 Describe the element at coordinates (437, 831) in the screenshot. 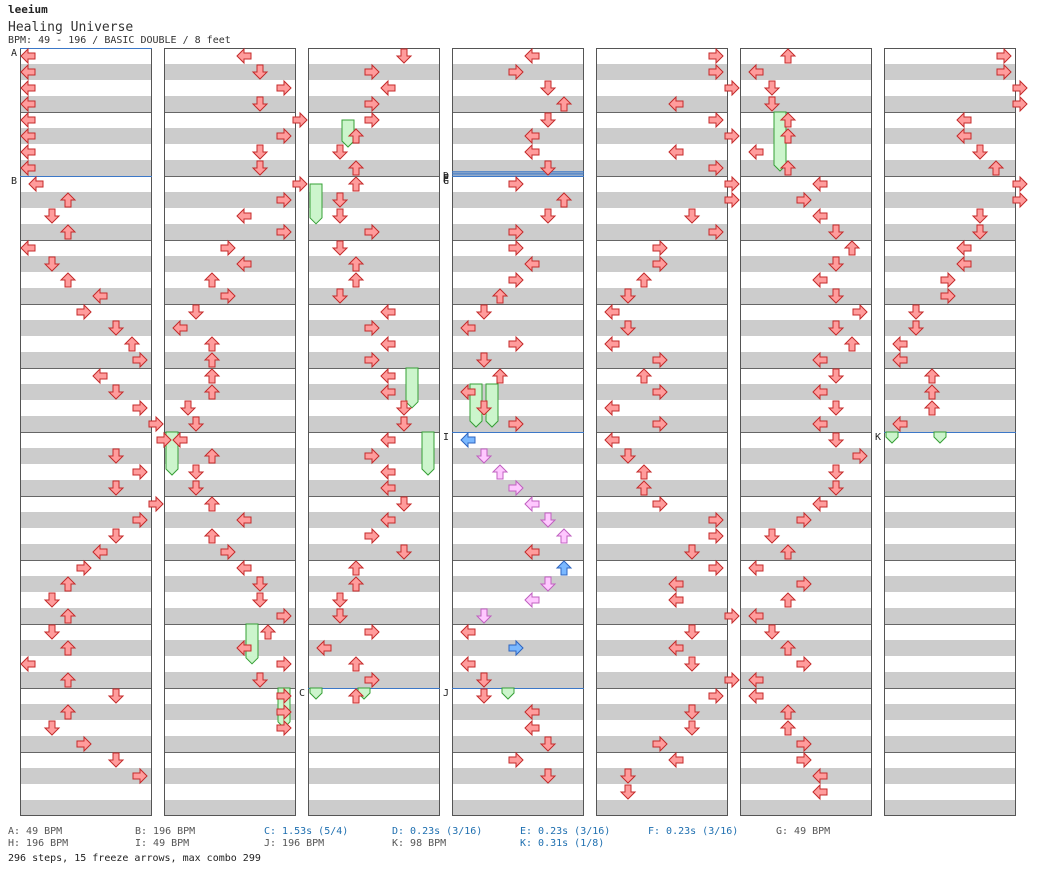

I see `legend-d: D: 0.23s (3/16)` at that location.